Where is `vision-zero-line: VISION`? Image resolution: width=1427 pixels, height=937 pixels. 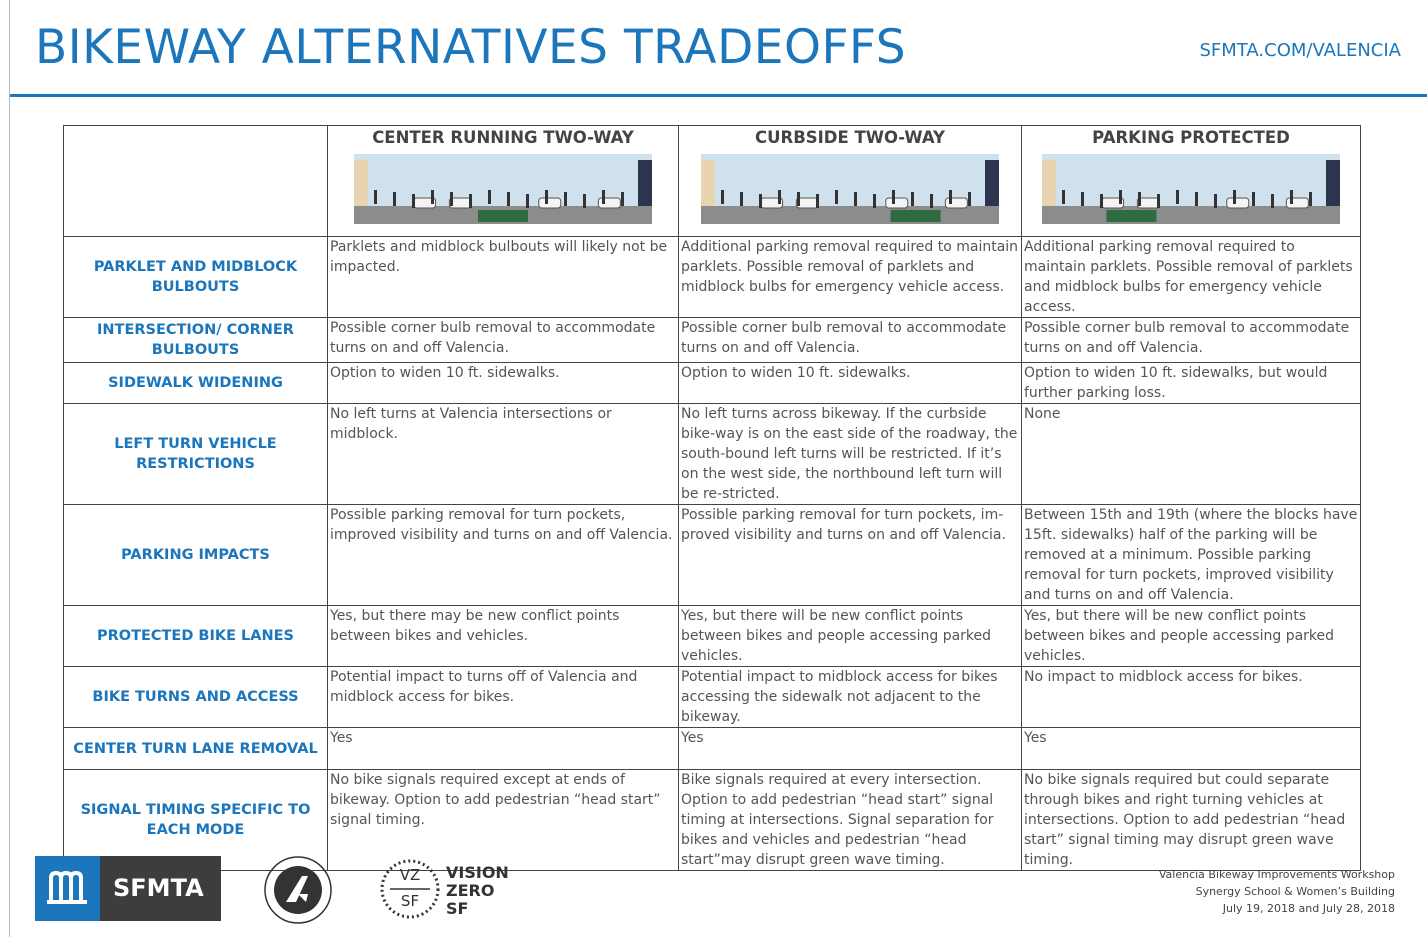
vision-zero-line: VISION is located at coordinates (477, 872).